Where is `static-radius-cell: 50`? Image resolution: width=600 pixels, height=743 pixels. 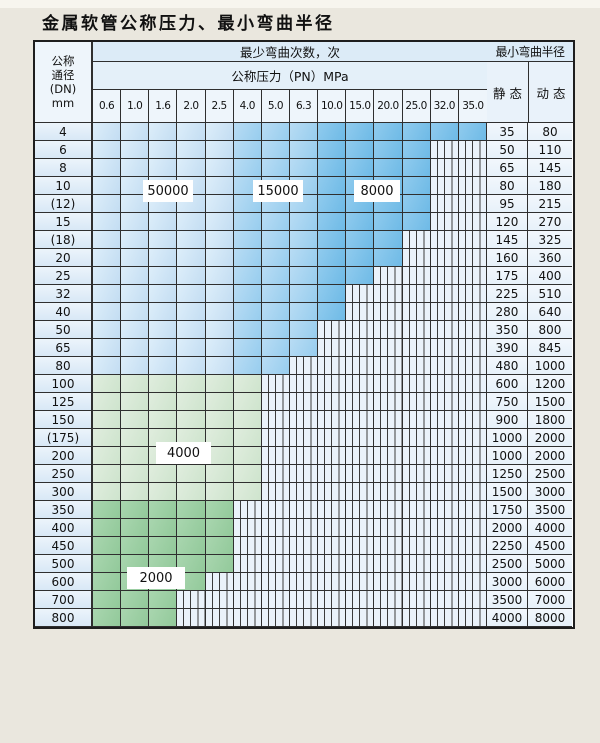
static-radius-cell: 50 is located at coordinates (506, 150).